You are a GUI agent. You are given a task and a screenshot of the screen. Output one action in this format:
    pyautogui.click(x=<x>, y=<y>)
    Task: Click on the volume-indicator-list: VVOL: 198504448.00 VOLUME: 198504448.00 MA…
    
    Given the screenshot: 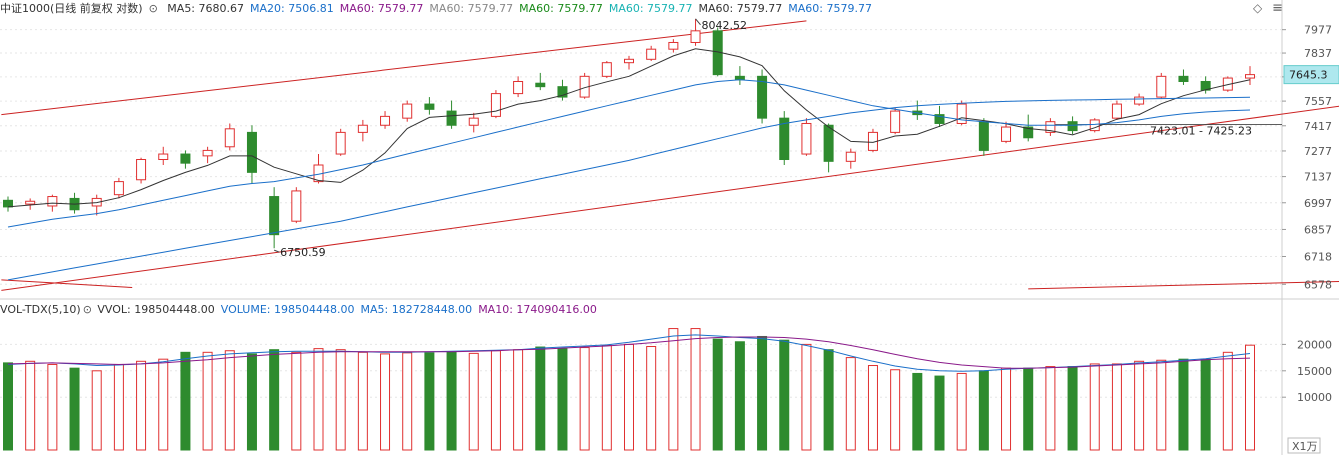 What is the action you would take?
    pyautogui.click(x=349, y=309)
    